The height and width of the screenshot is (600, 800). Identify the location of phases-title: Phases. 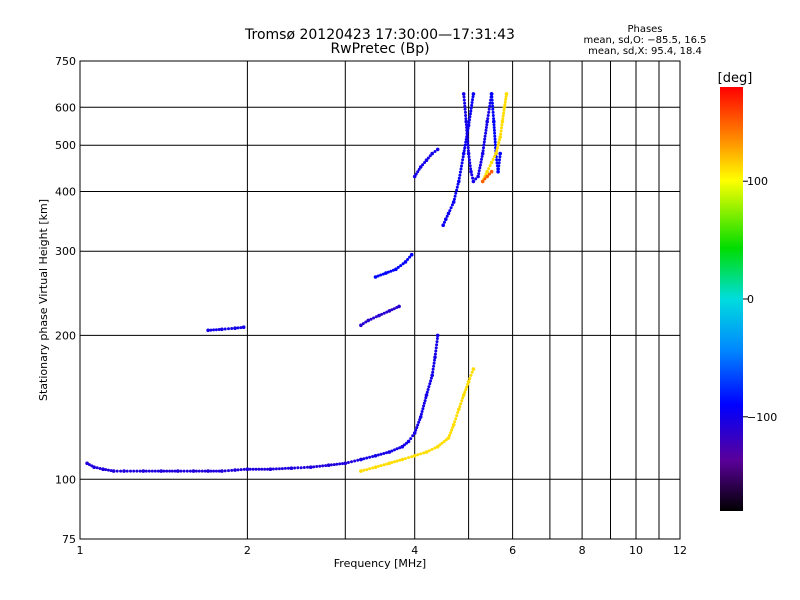
(645, 29).